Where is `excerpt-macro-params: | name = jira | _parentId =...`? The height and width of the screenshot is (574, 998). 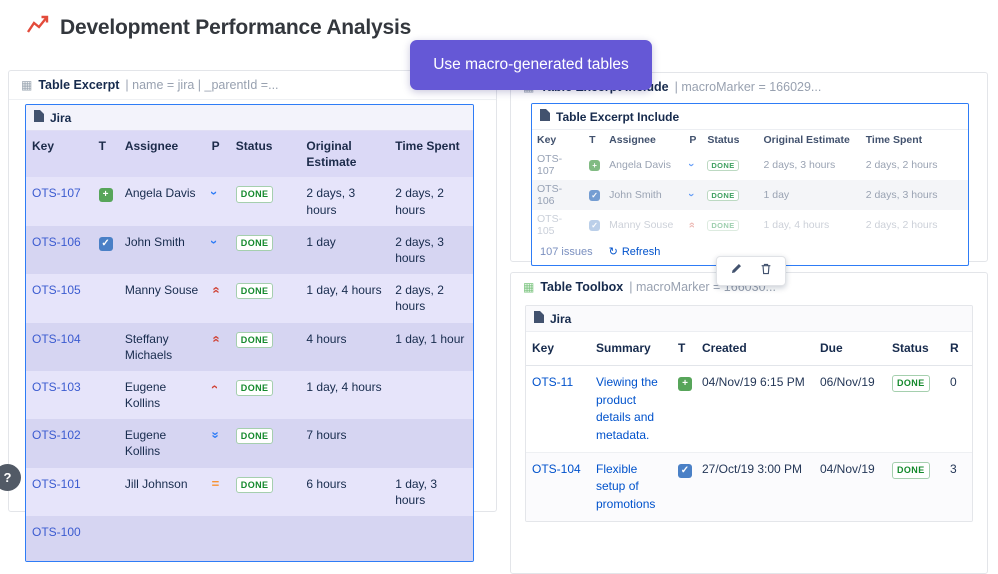 excerpt-macro-params: | name = jira | _parentId =... is located at coordinates (202, 85).